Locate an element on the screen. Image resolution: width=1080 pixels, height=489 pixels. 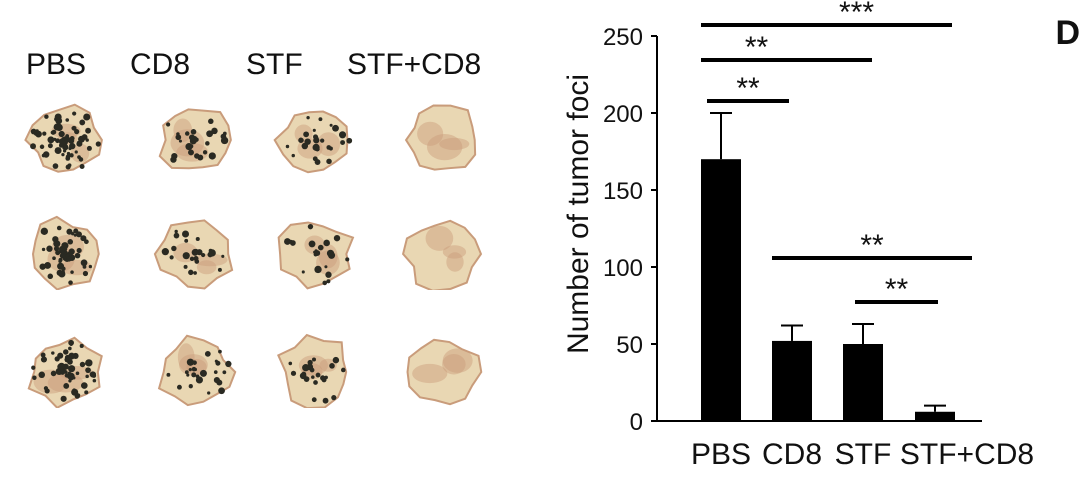
y-tick-label: 250 is located at coordinates (623, 37).